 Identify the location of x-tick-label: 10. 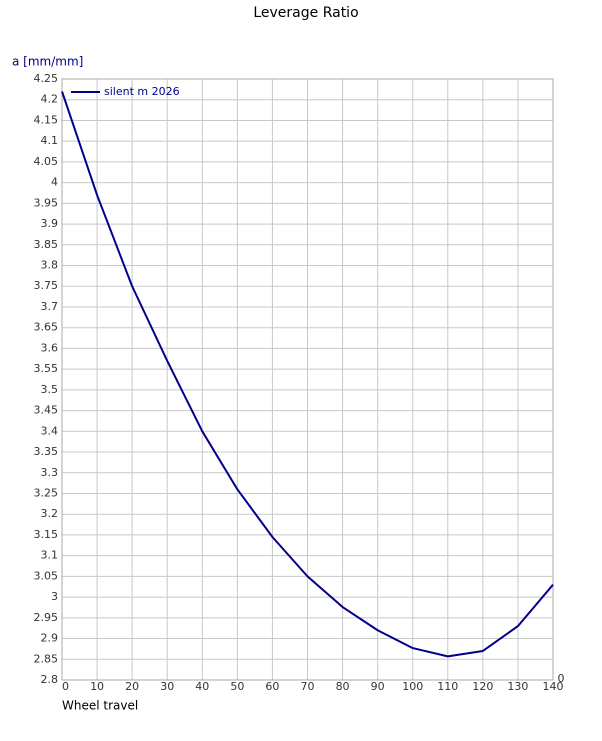
(97, 686).